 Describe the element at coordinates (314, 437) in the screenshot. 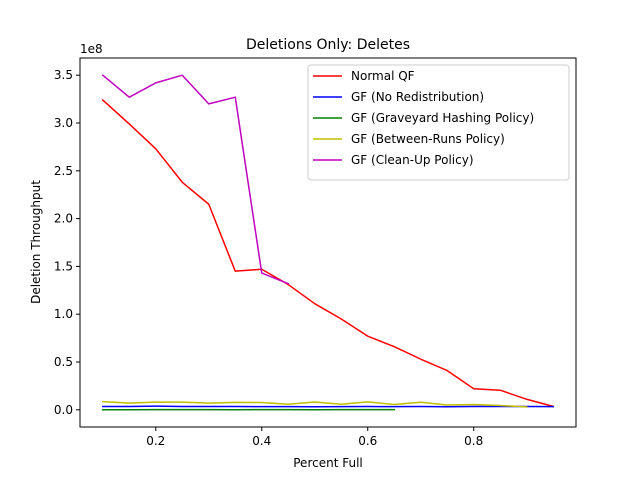

I see `x-axis: 0.2 0.4 0.6 0.8` at that location.